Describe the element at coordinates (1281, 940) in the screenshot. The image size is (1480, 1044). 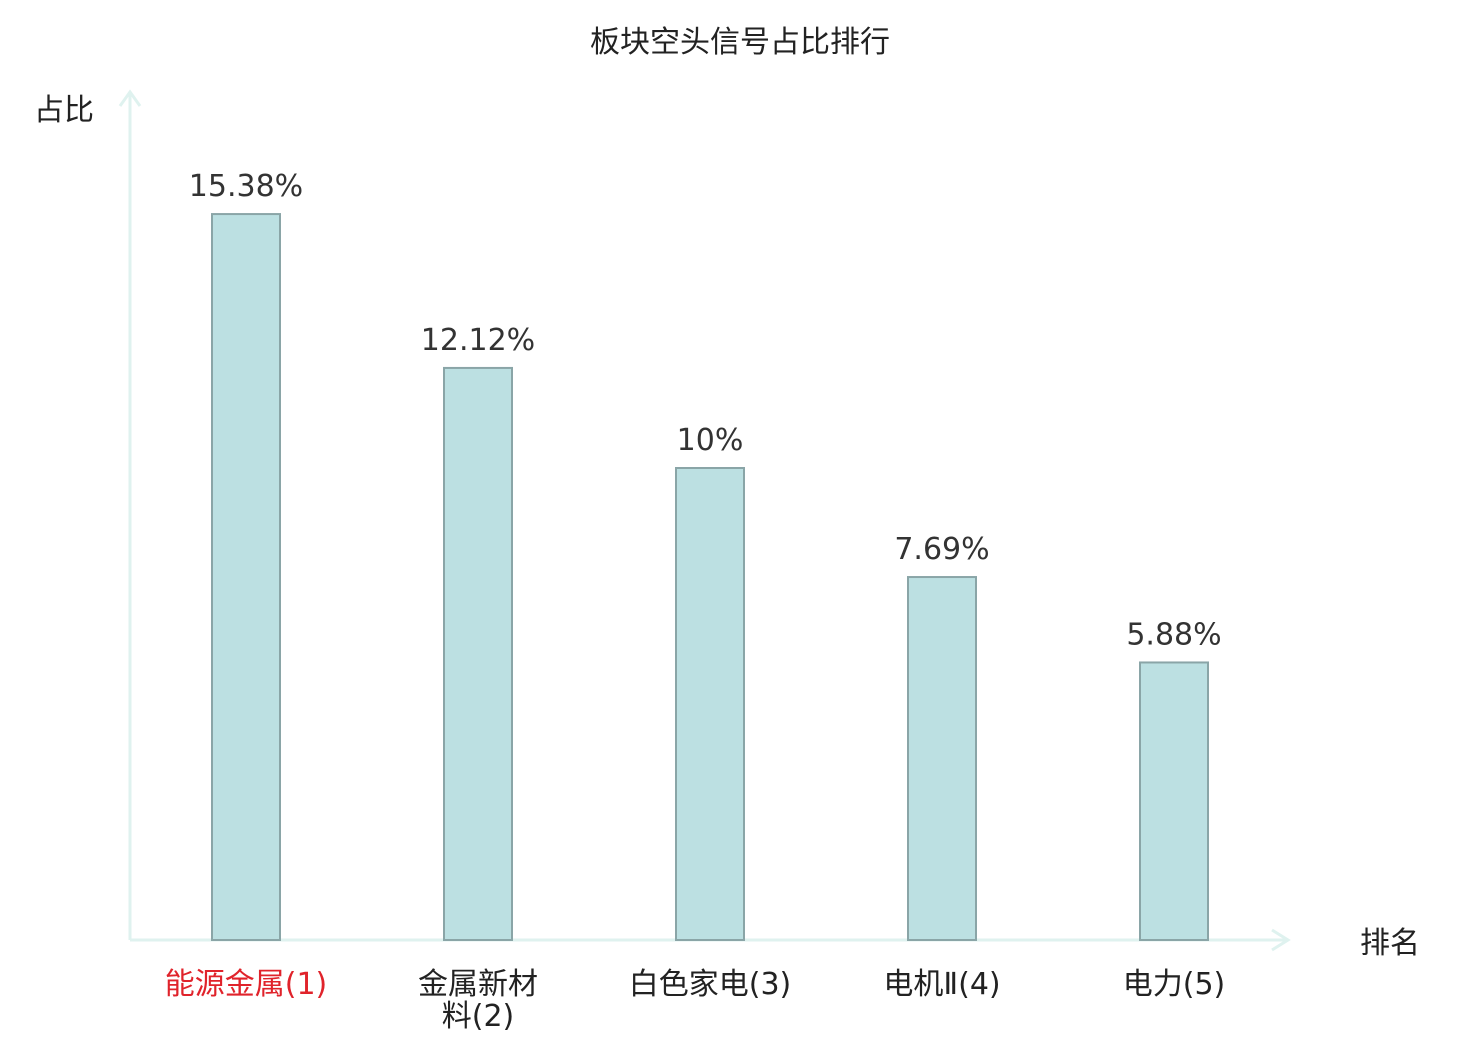
I see `x-axis-arrow` at that location.